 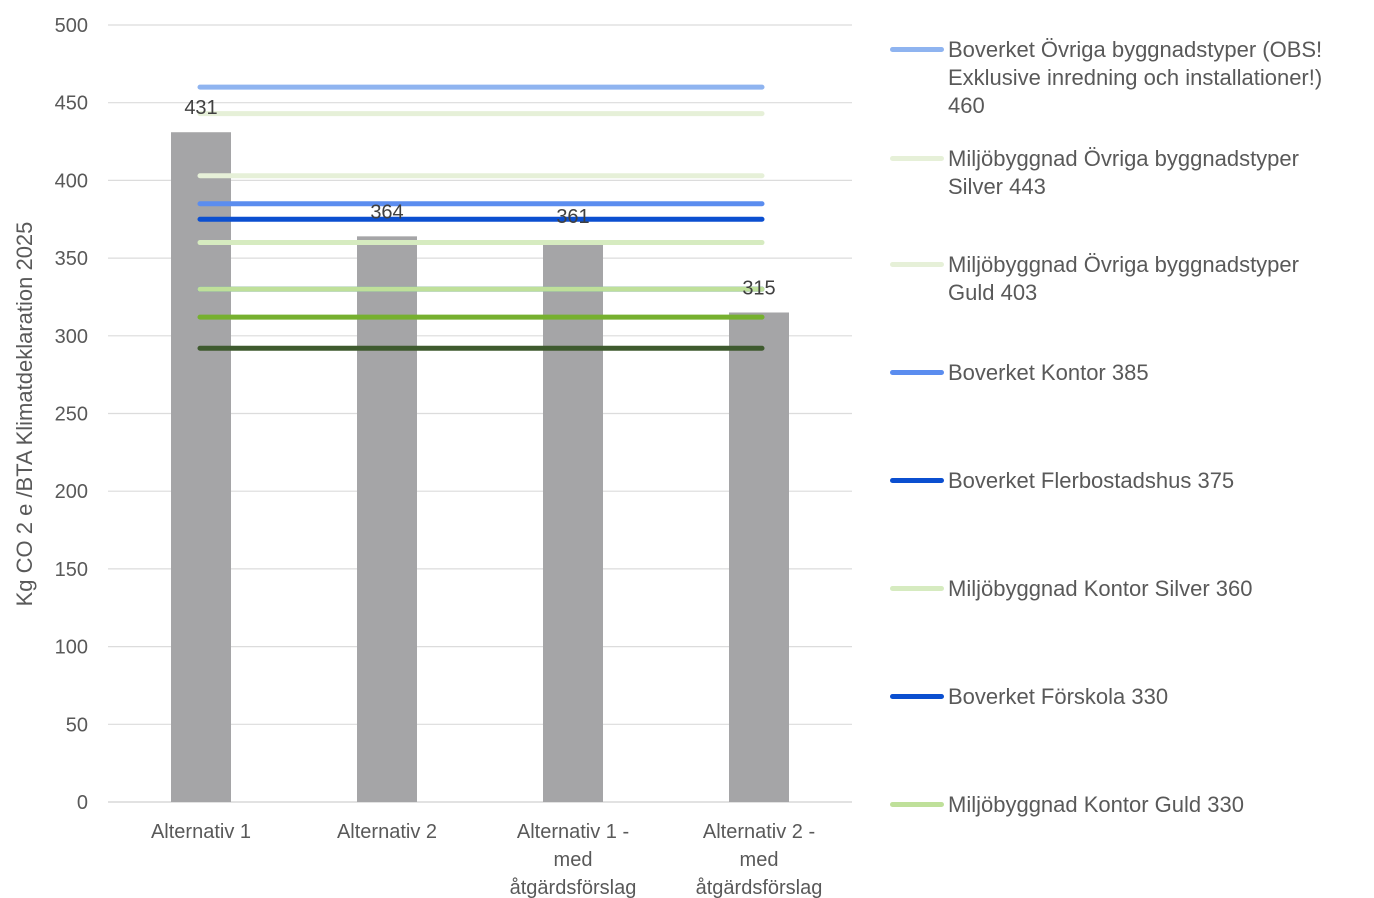 I want to click on y-axis-ticks: 0 50 100 150 200 250 300 350 400 450 500, so click(x=71, y=414).